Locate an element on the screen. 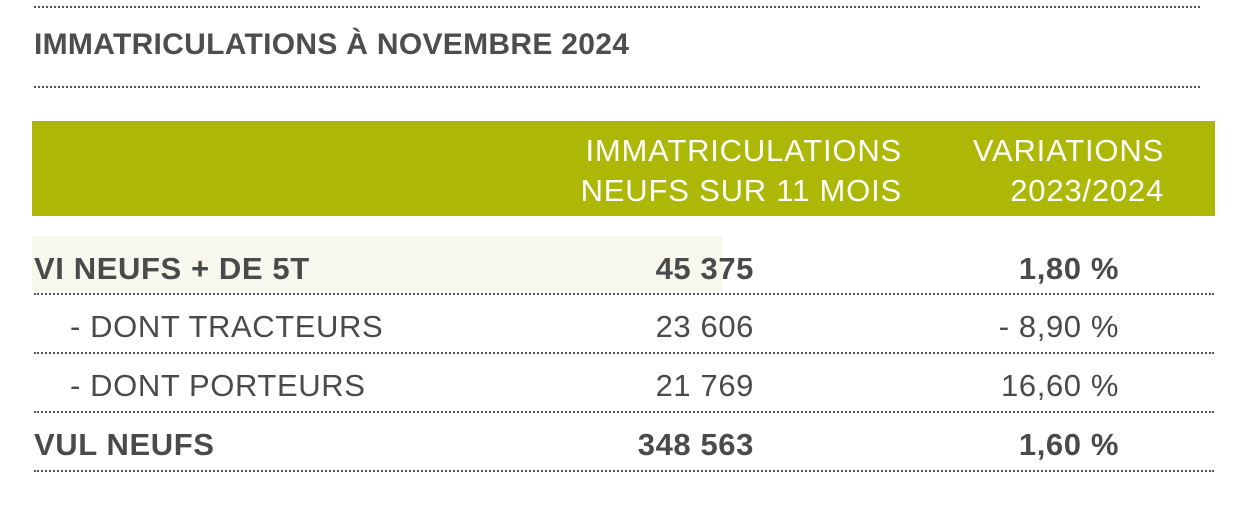 The height and width of the screenshot is (514, 1252). row-value-vul-neufs: 348 563 is located at coordinates (695, 444).